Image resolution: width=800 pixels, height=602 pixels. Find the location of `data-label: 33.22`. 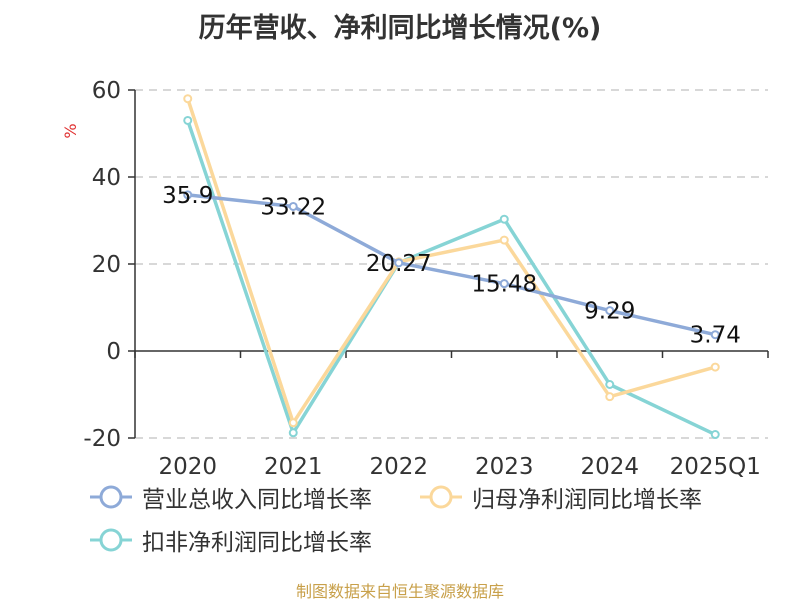

data-label: 33.22 is located at coordinates (293, 207).